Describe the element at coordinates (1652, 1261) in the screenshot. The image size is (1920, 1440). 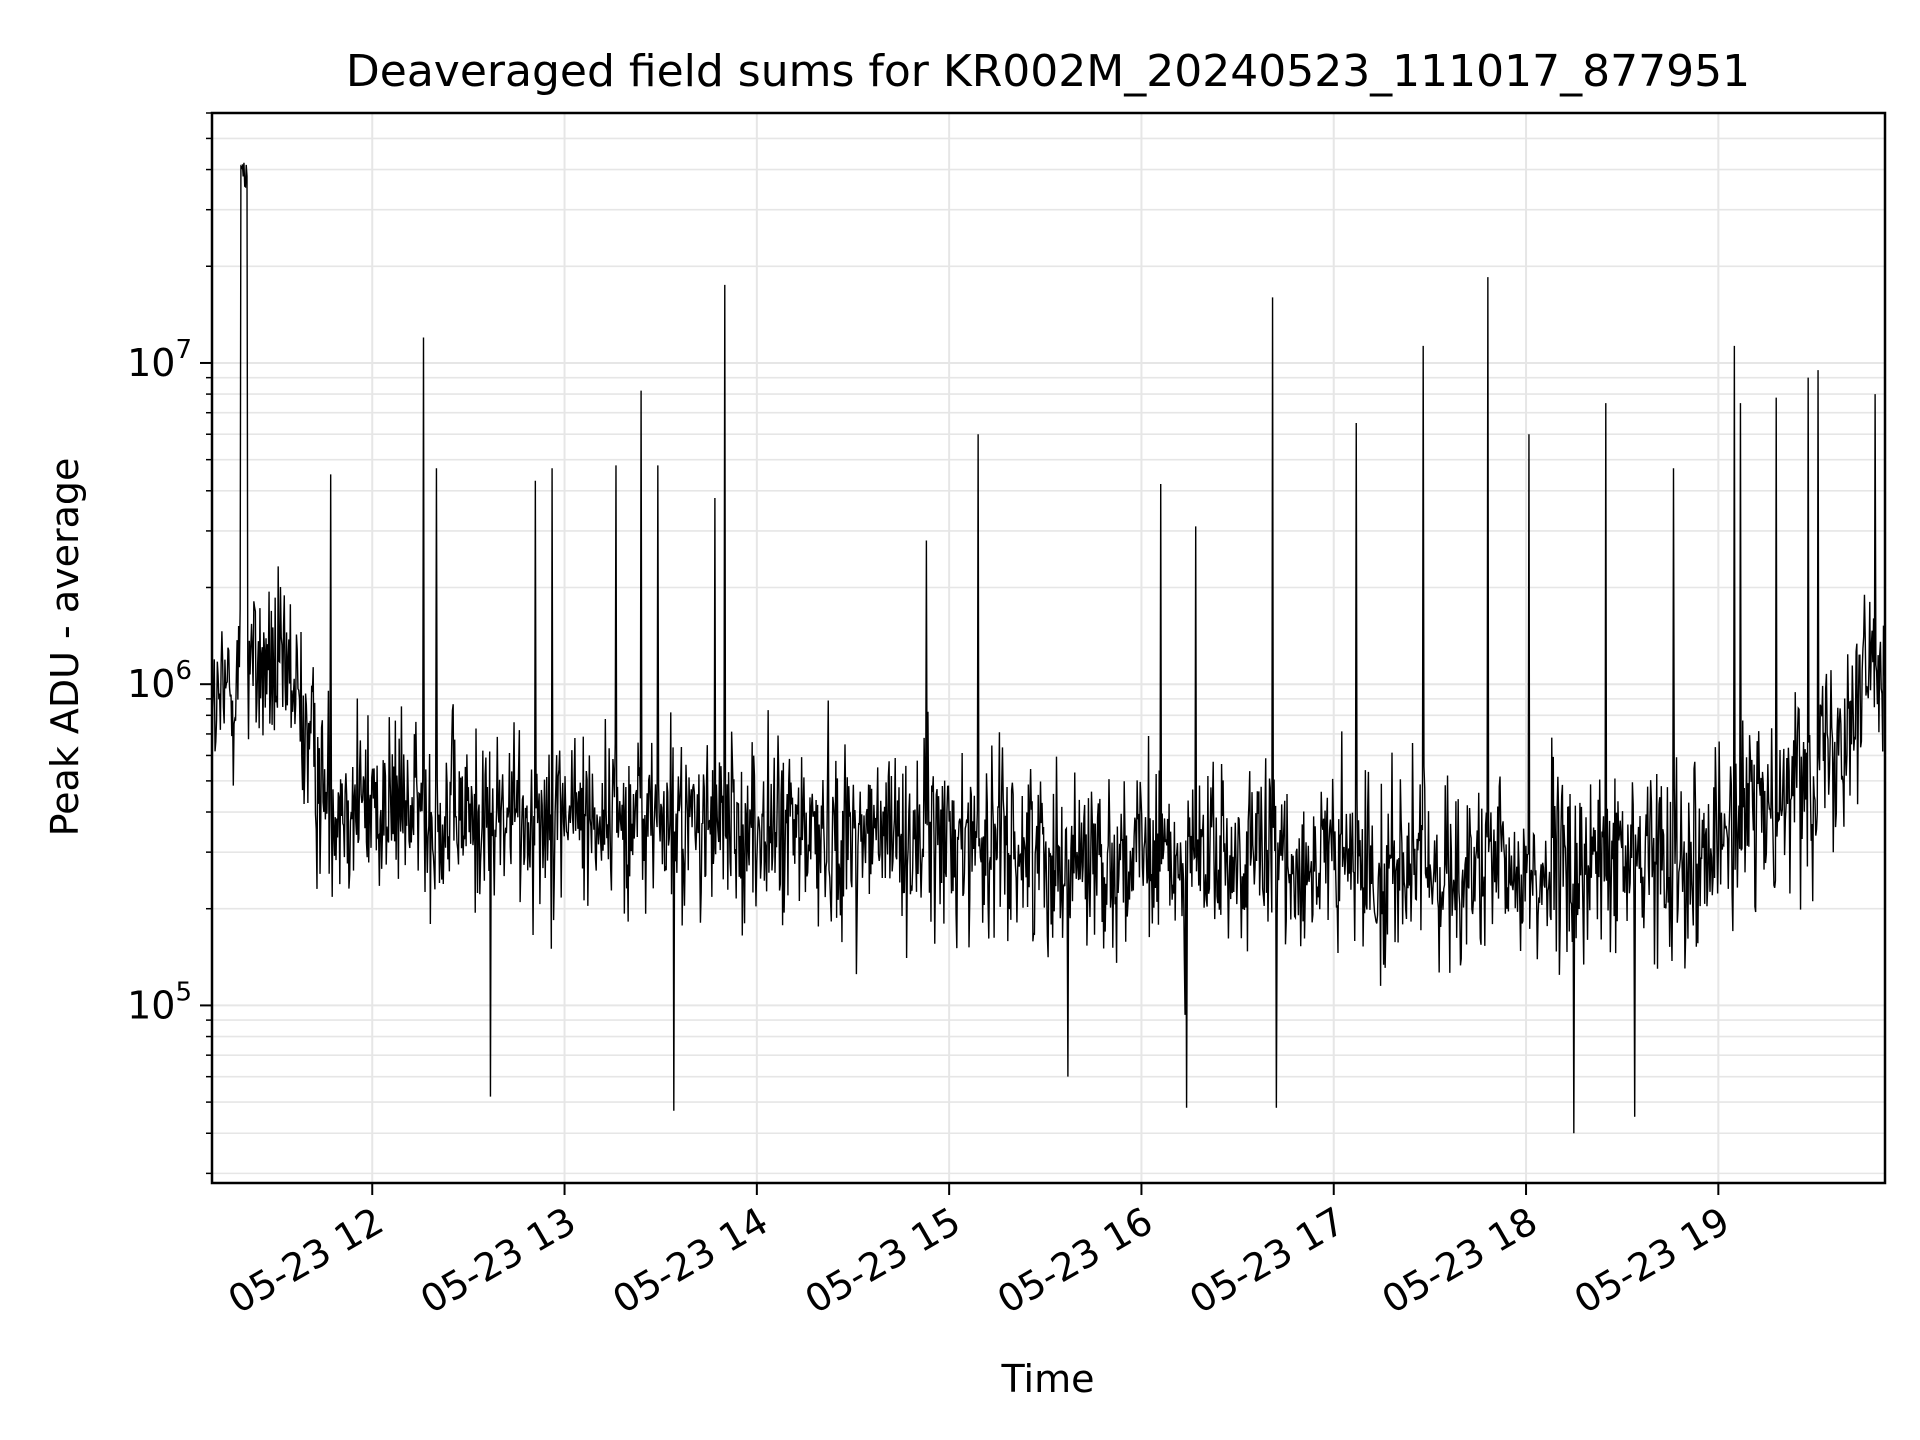
I see `x-tick-label: 05-23 19` at that location.